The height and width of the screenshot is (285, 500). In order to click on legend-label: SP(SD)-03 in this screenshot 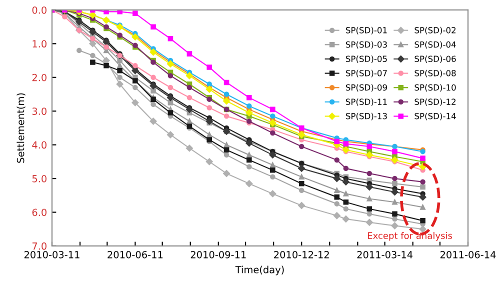, I will do `click(366, 45)`.